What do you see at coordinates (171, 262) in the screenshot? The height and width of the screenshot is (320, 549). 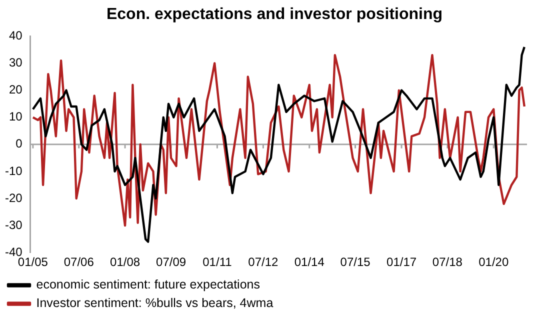 I see `x-tick-label: 07/09` at bounding box center [171, 262].